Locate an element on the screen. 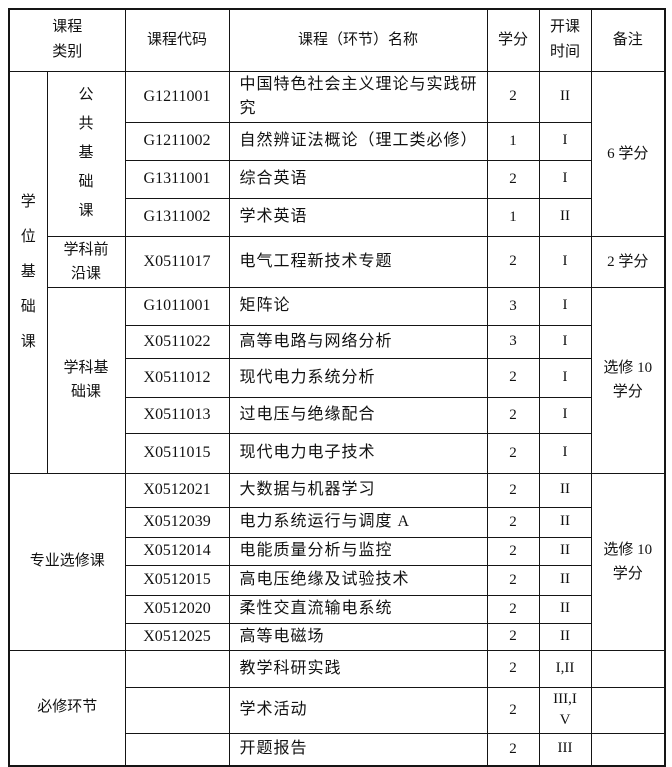 The image size is (672, 767). name-cell: 高等电路与网络分析 is located at coordinates (358, 341).